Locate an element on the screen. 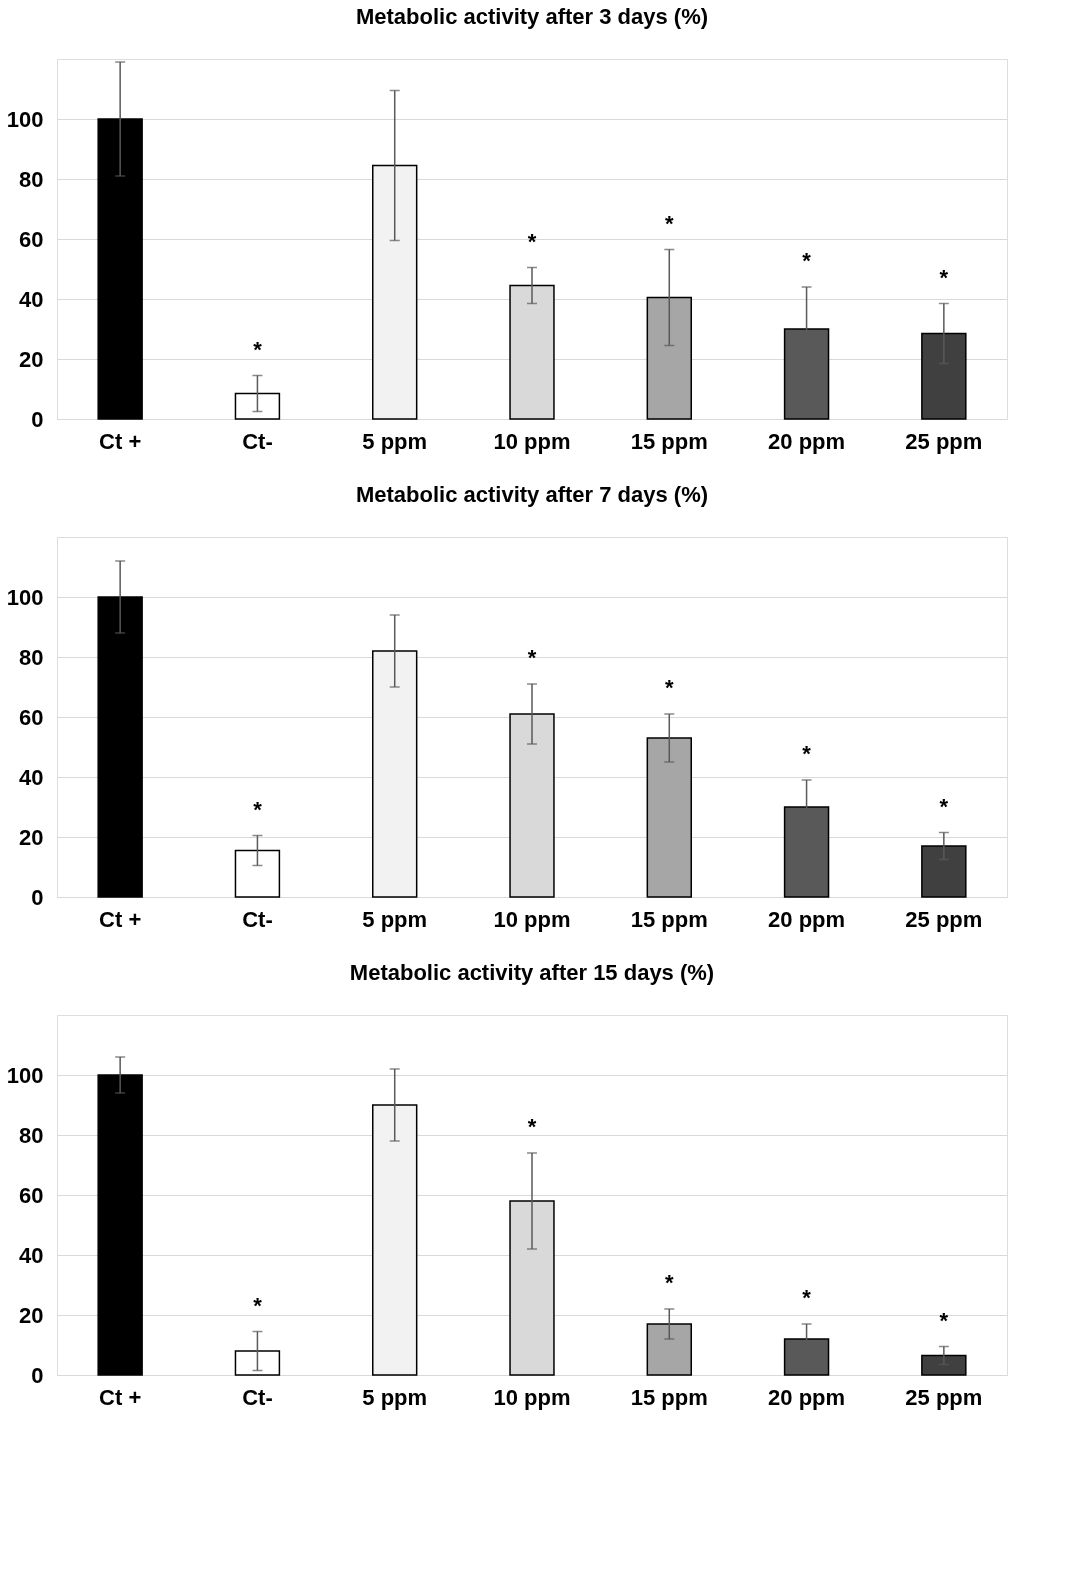 The width and height of the screenshot is (1083, 1584). chart-title: Metabolic activity after 15 days (%) is located at coordinates (532, 972).